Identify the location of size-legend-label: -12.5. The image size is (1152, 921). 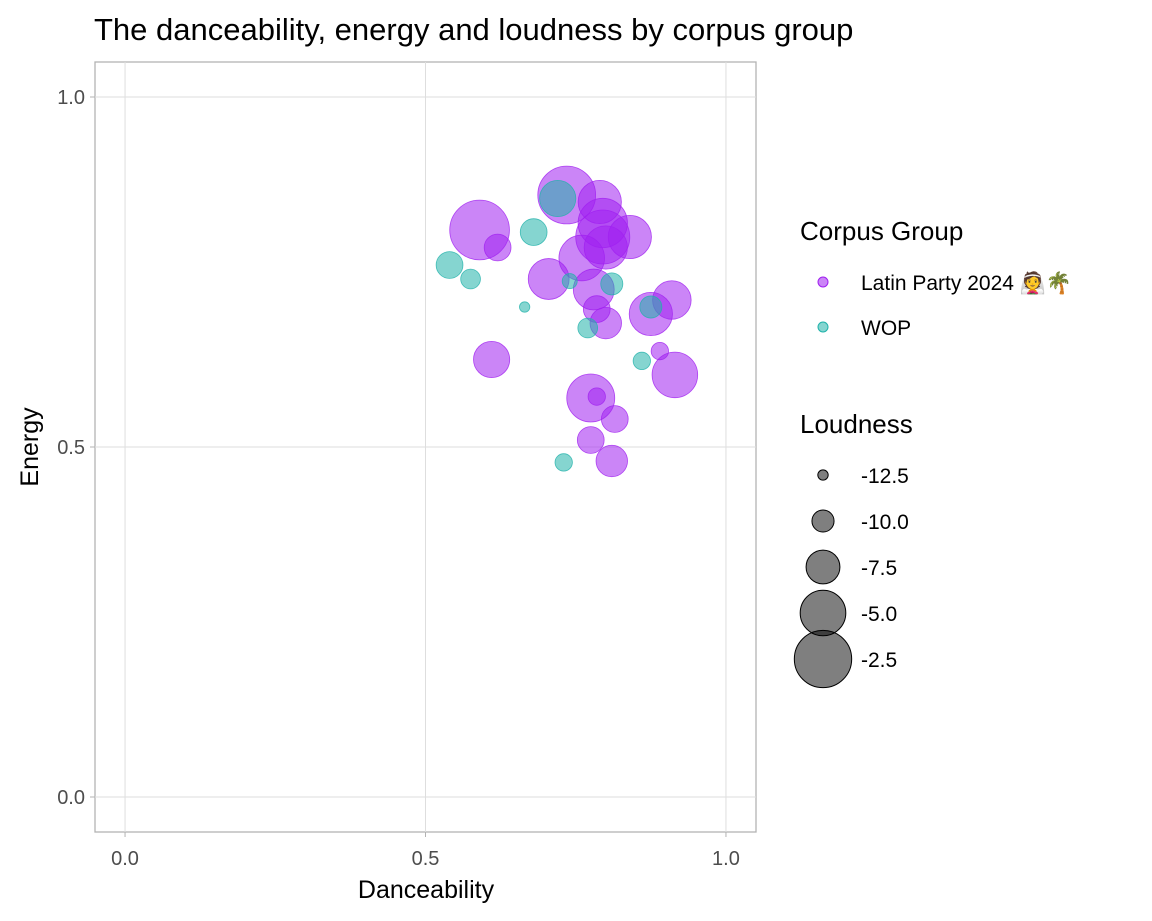
(885, 476).